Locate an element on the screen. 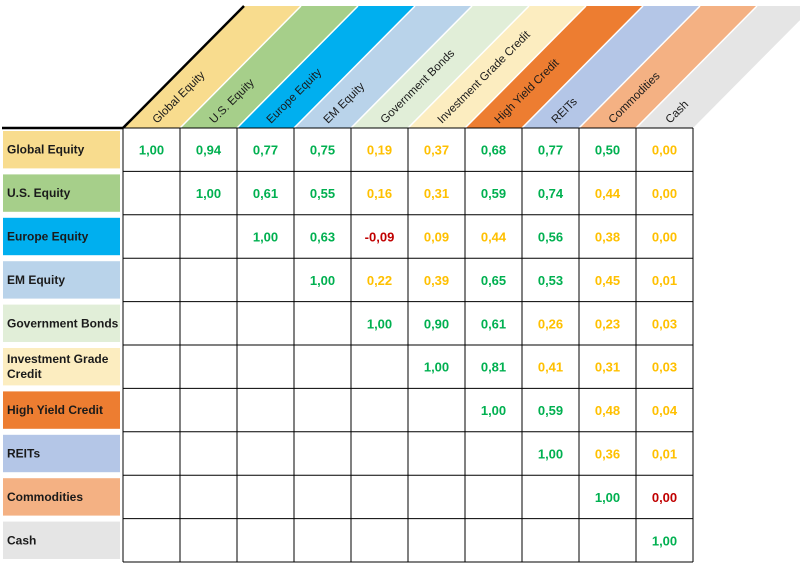 The image size is (800, 575). row-header-label: Government Bonds is located at coordinates (63, 323).